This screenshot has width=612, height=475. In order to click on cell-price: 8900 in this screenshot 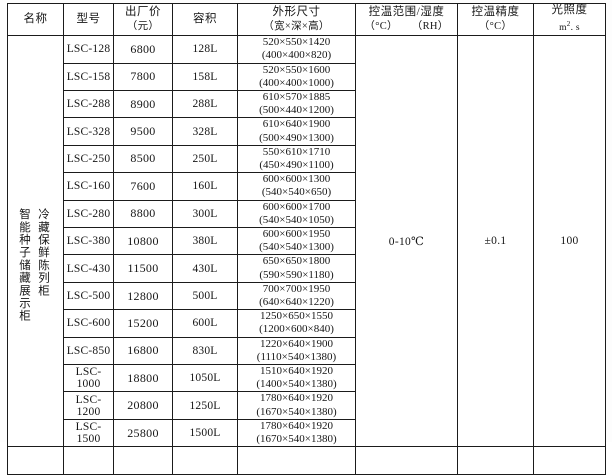, I will do `click(143, 104)`.